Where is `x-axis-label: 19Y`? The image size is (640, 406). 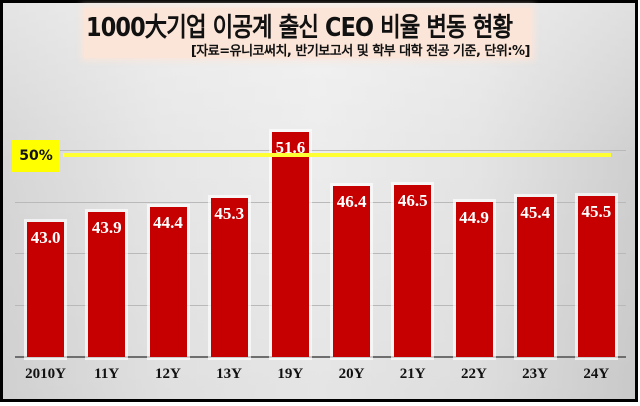 x-axis-label: 19Y is located at coordinates (290, 374).